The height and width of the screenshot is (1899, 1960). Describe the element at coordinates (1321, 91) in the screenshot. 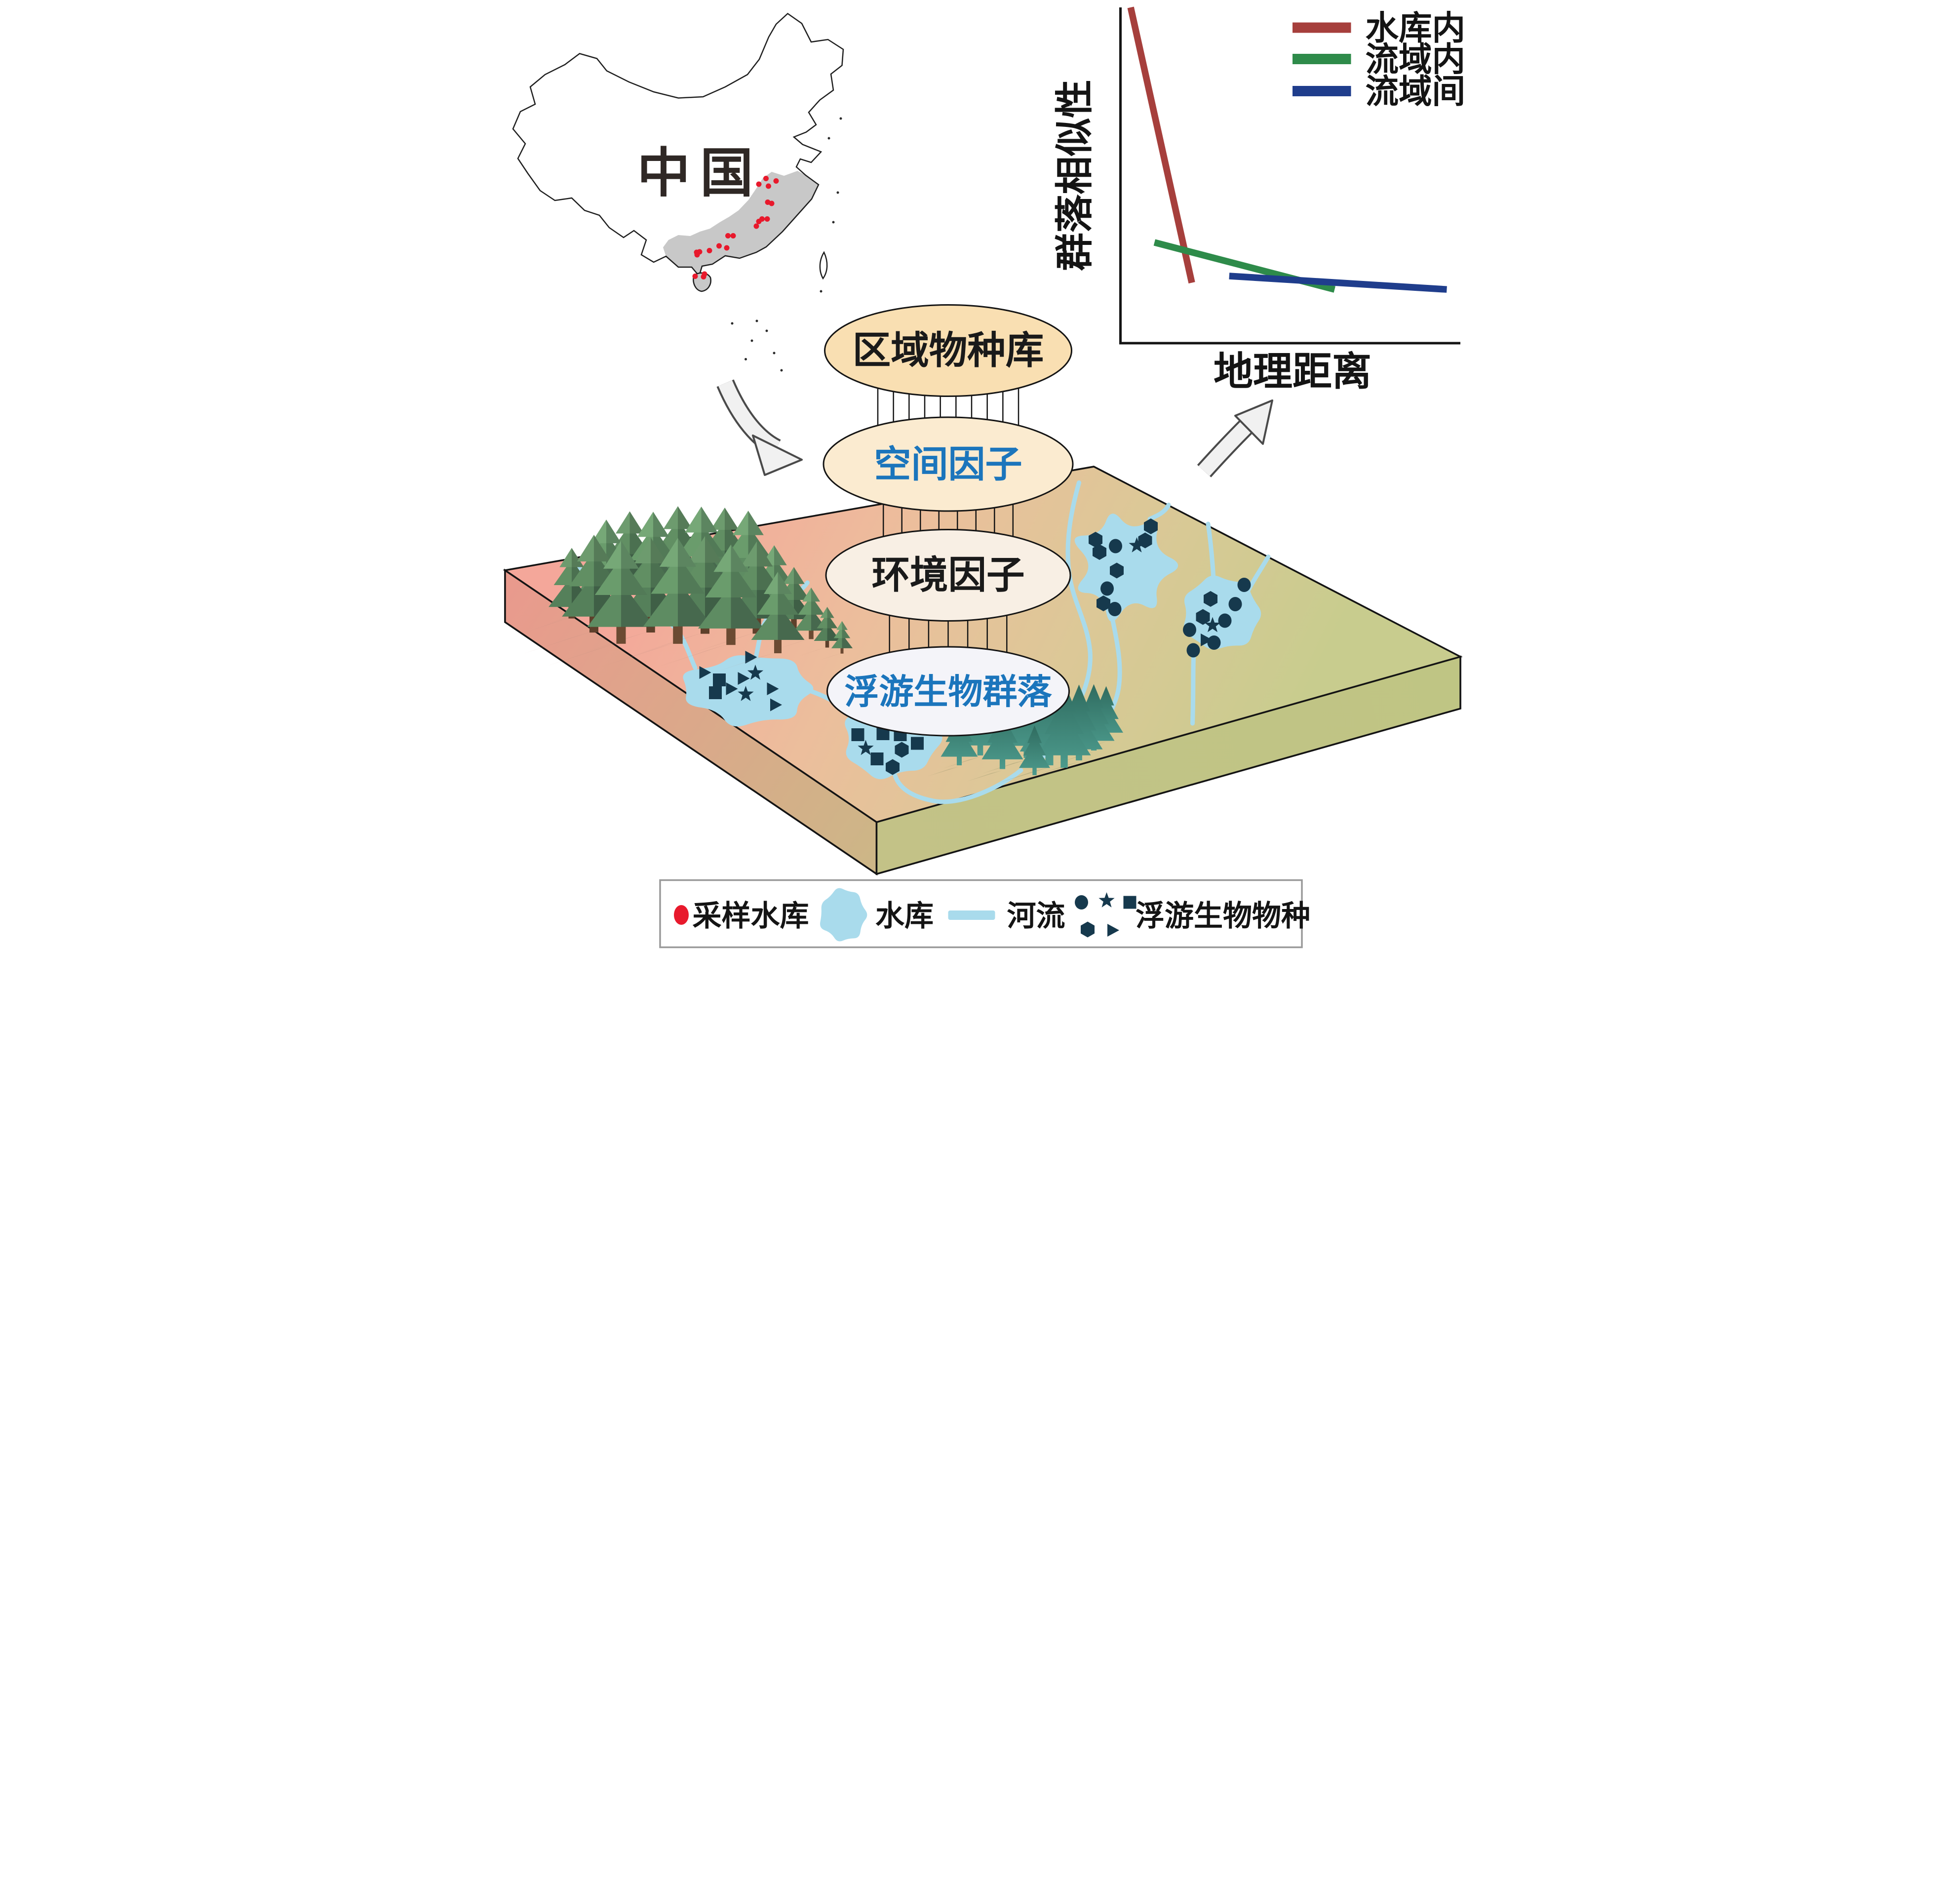

I see `legend-swatch-between-basins` at that location.